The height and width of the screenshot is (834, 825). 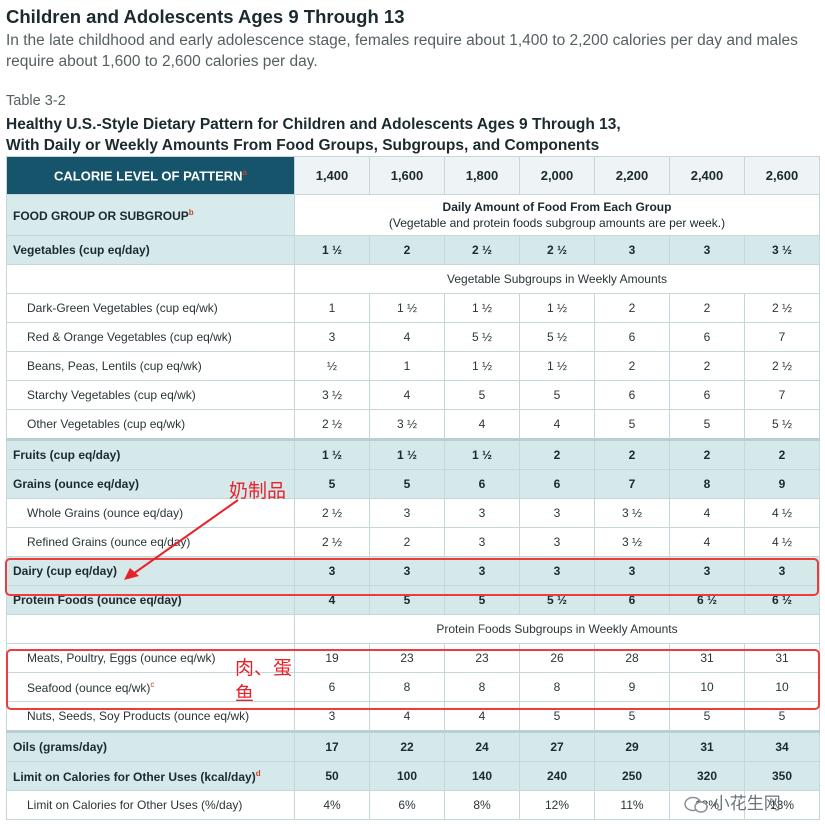 I want to click on table-cell: 7, so click(x=632, y=484).